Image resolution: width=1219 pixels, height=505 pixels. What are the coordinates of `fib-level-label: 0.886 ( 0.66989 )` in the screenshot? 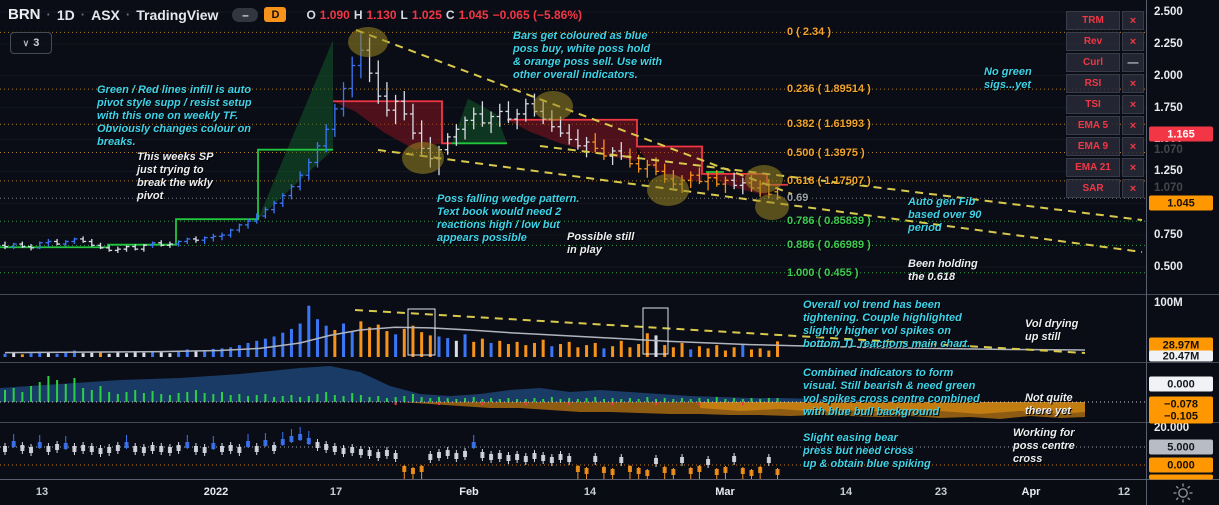 It's located at (829, 245).